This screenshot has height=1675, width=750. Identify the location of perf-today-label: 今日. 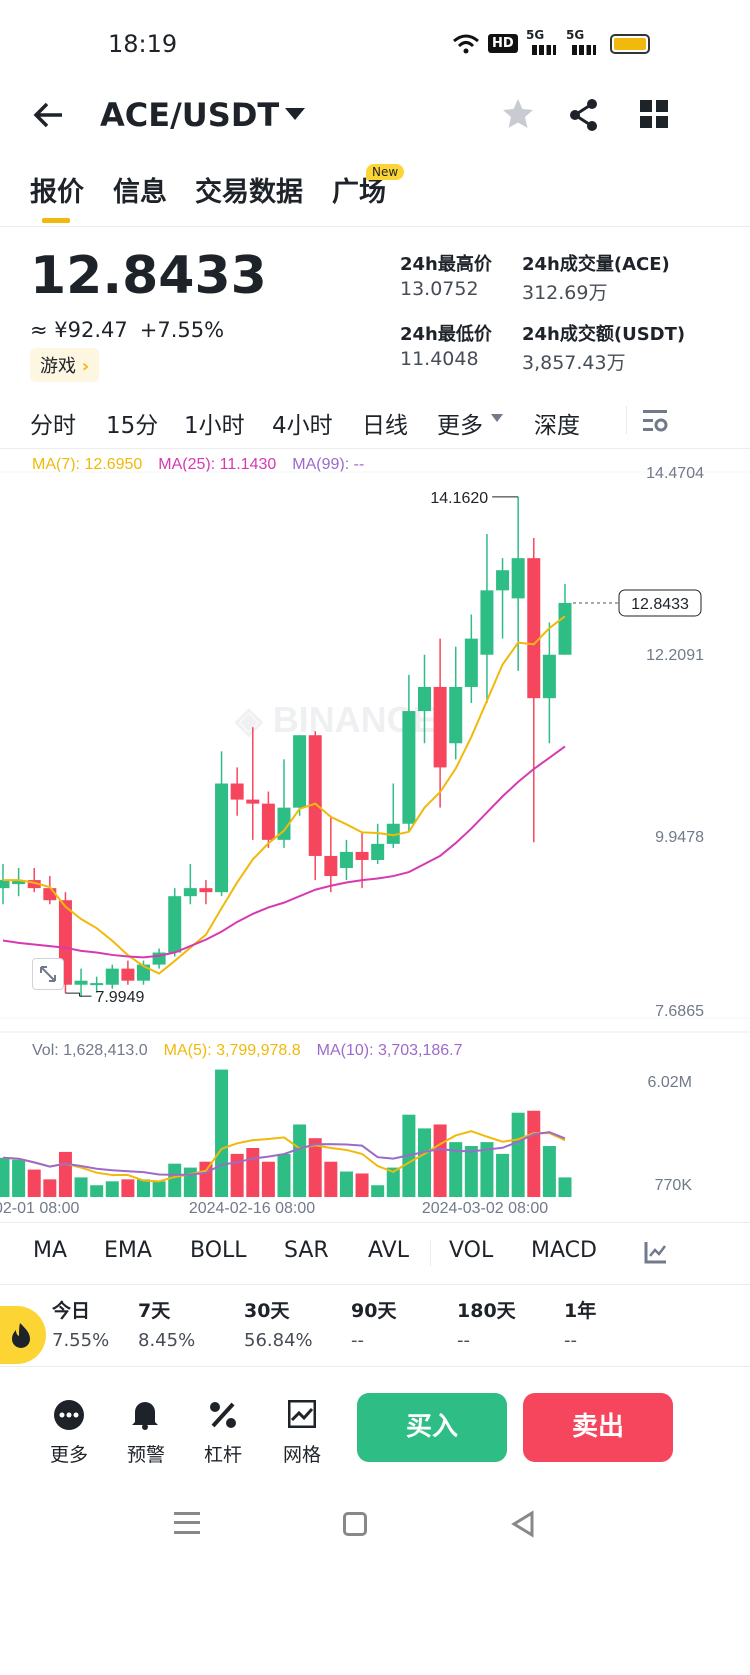
(71, 1311).